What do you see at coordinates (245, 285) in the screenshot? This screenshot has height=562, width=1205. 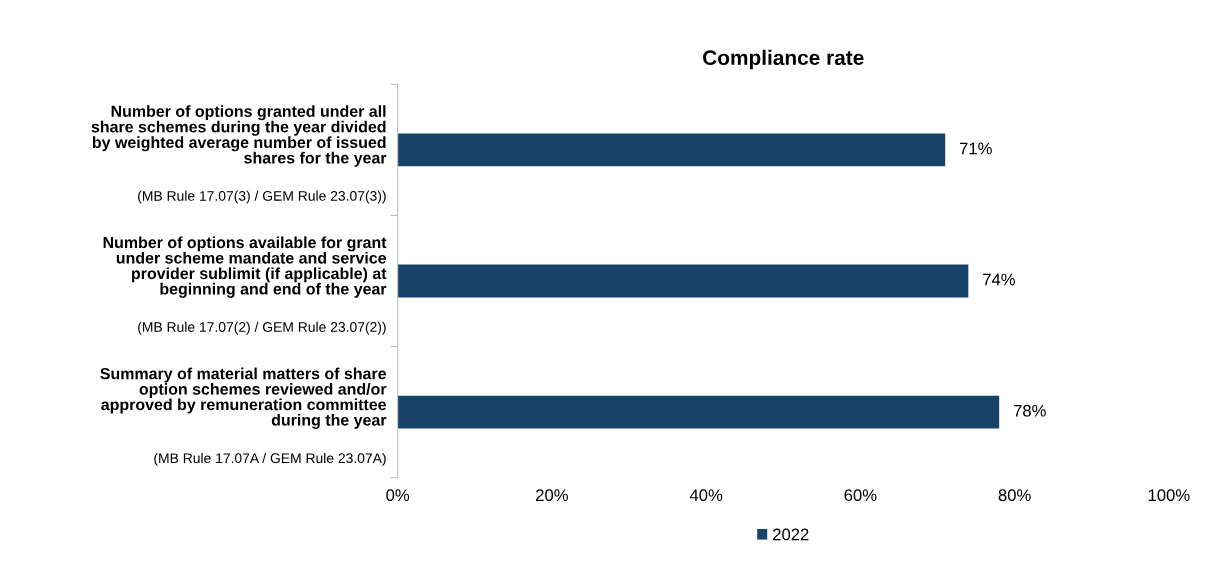 I see `category-label: Number of options available for grant under scheme mandate and service provider sublimit (if applicable) at beginning and end of the year (MB Rule 17.07(2) / GEM Rule 23.07(2))` at bounding box center [245, 285].